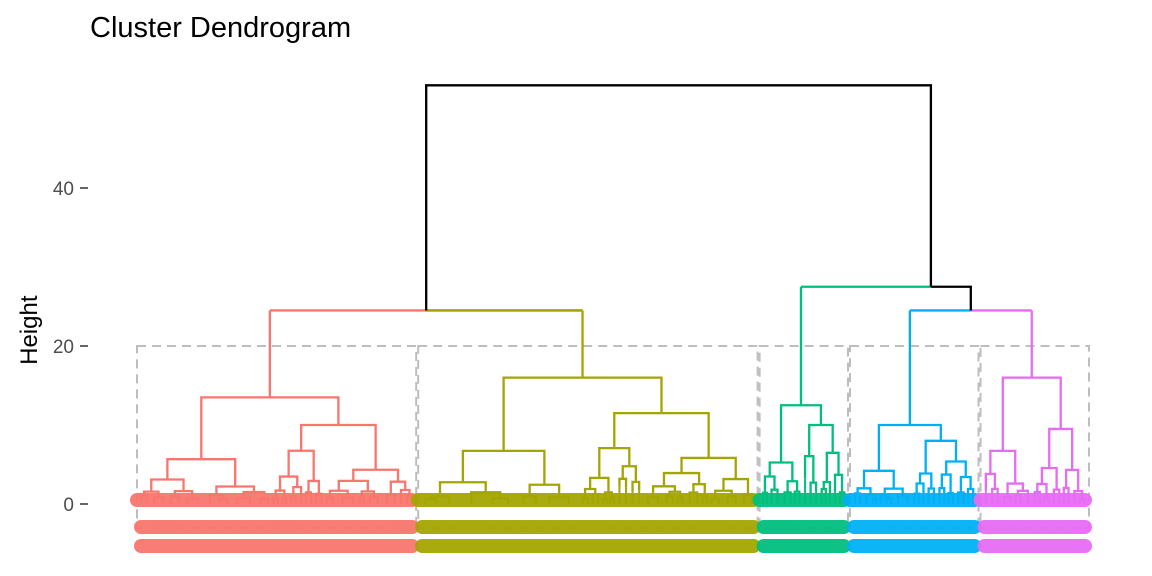 The height and width of the screenshot is (576, 1152). I want to click on y-axis: 0 20 40 Height, so click(52, 347).